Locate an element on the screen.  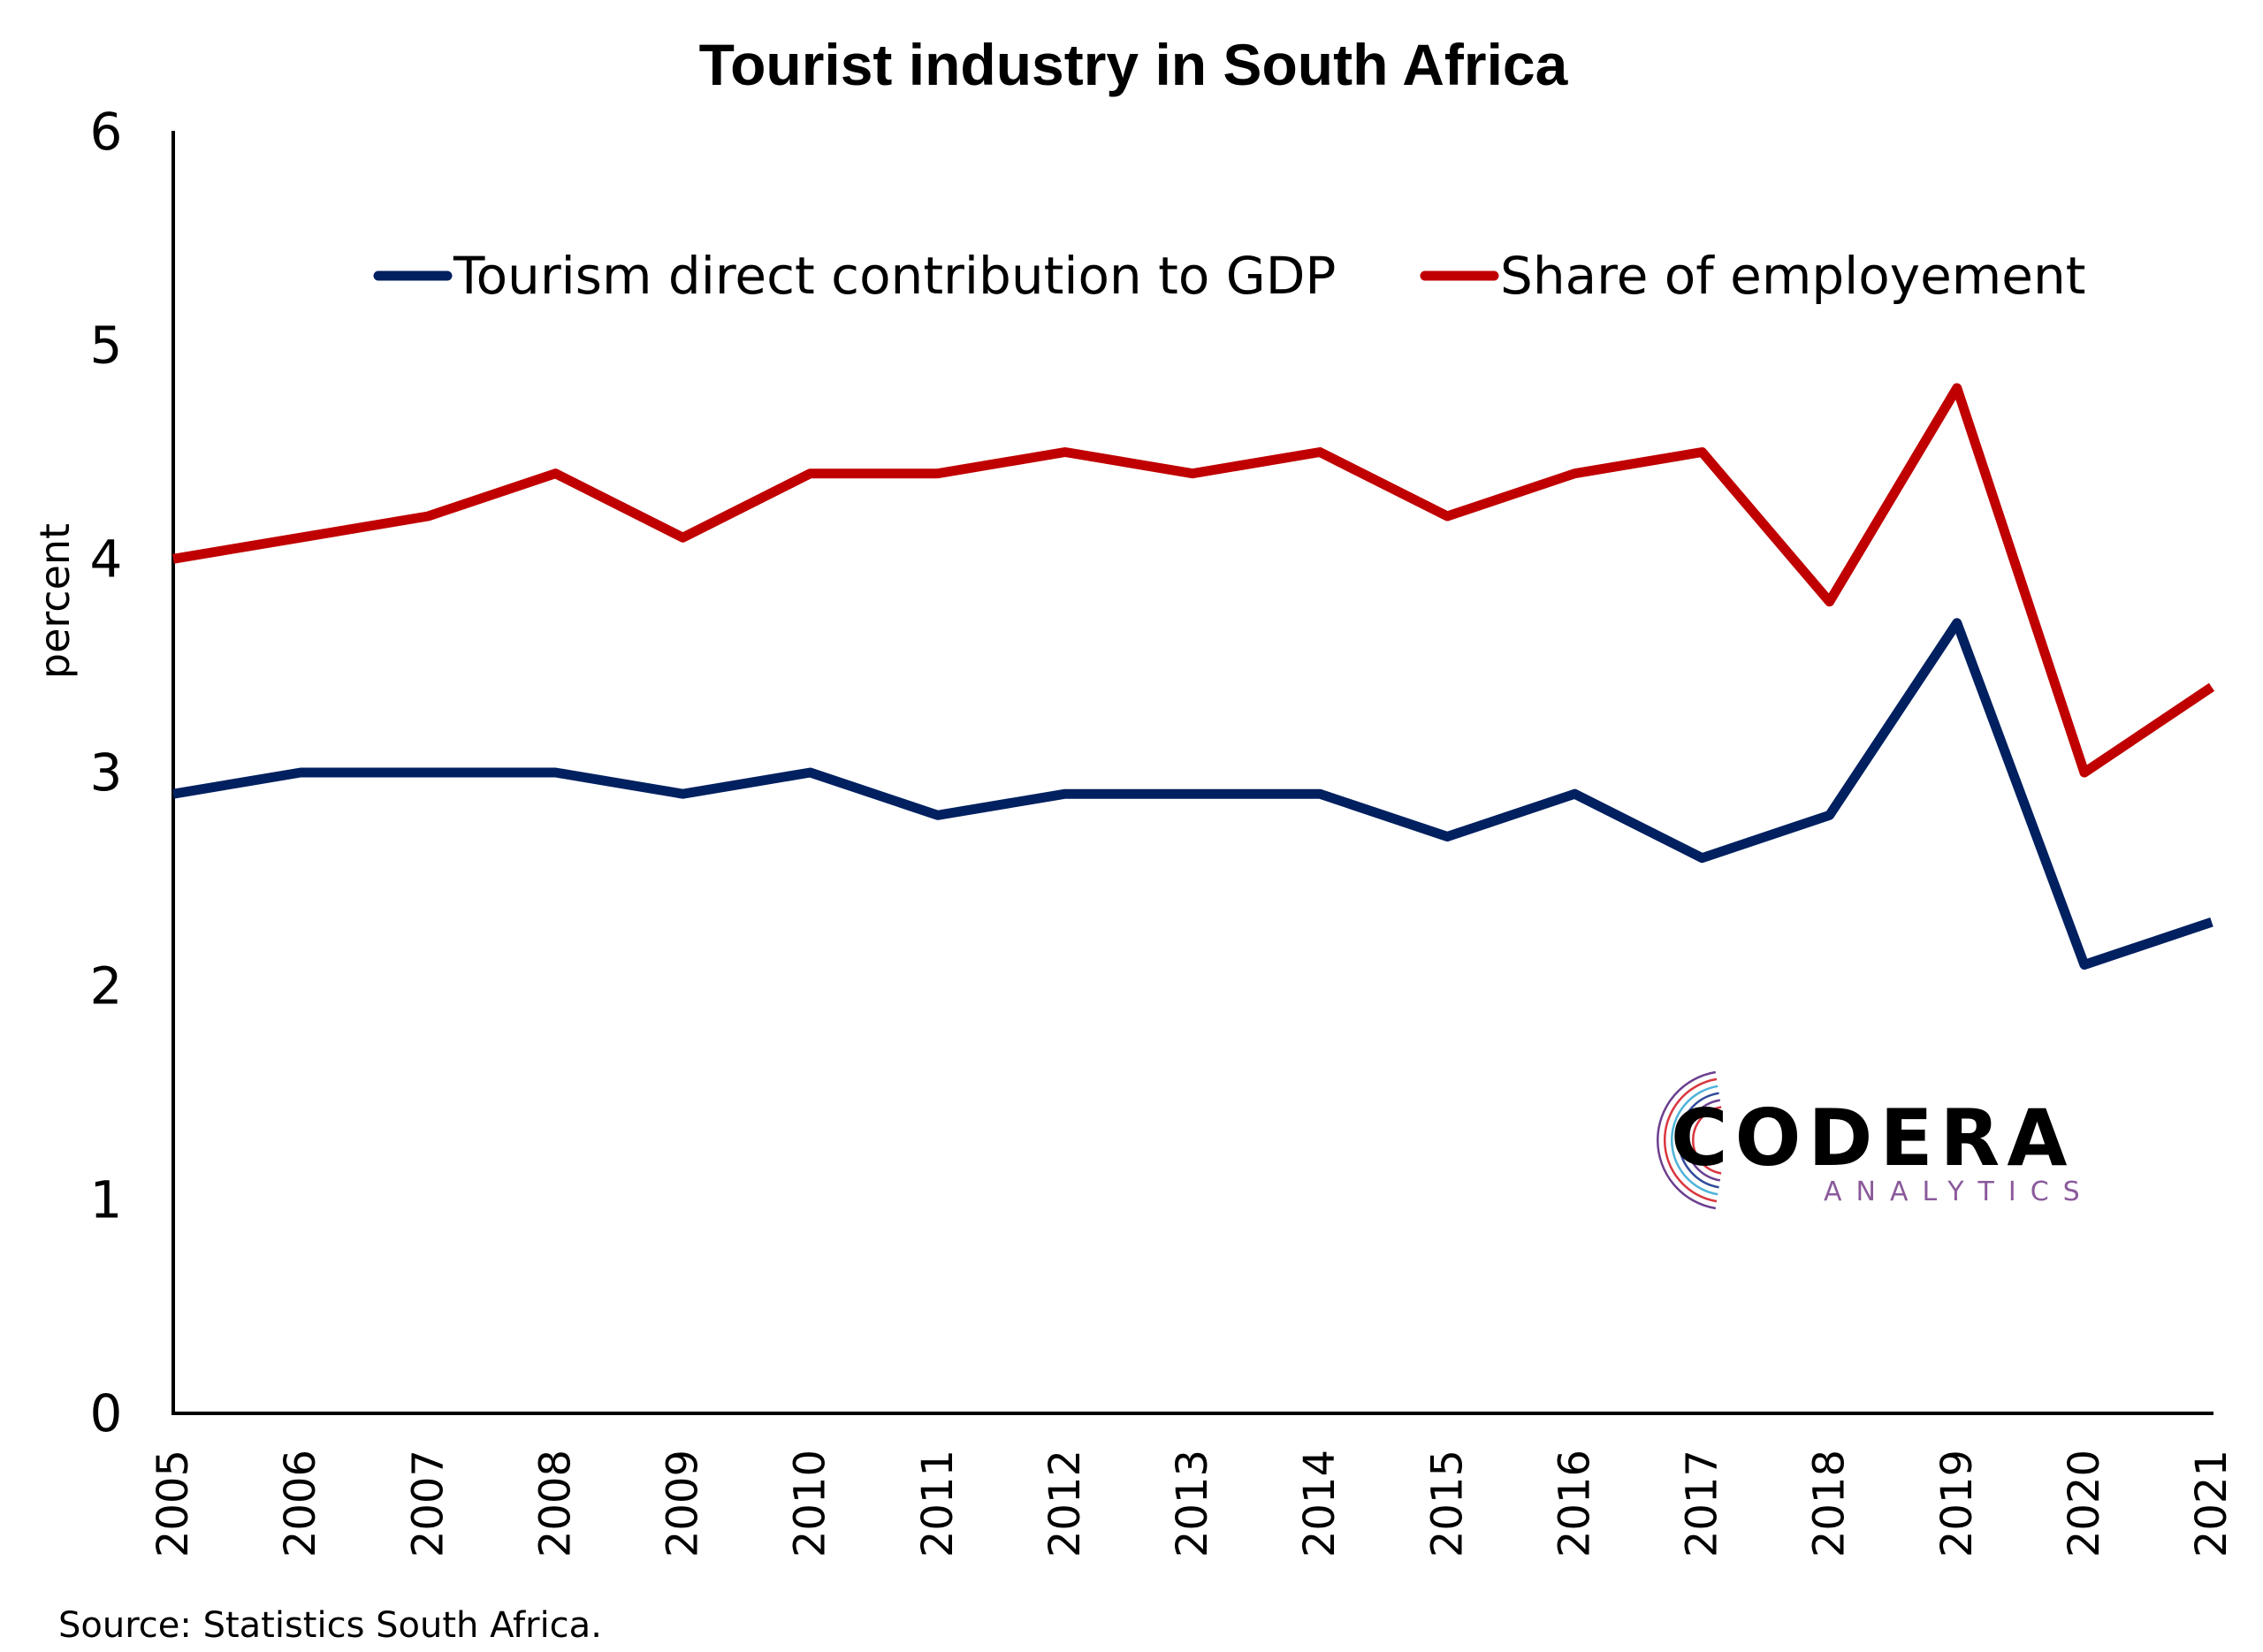
x-tick-label: 2005 is located at coordinates (174, 1504).